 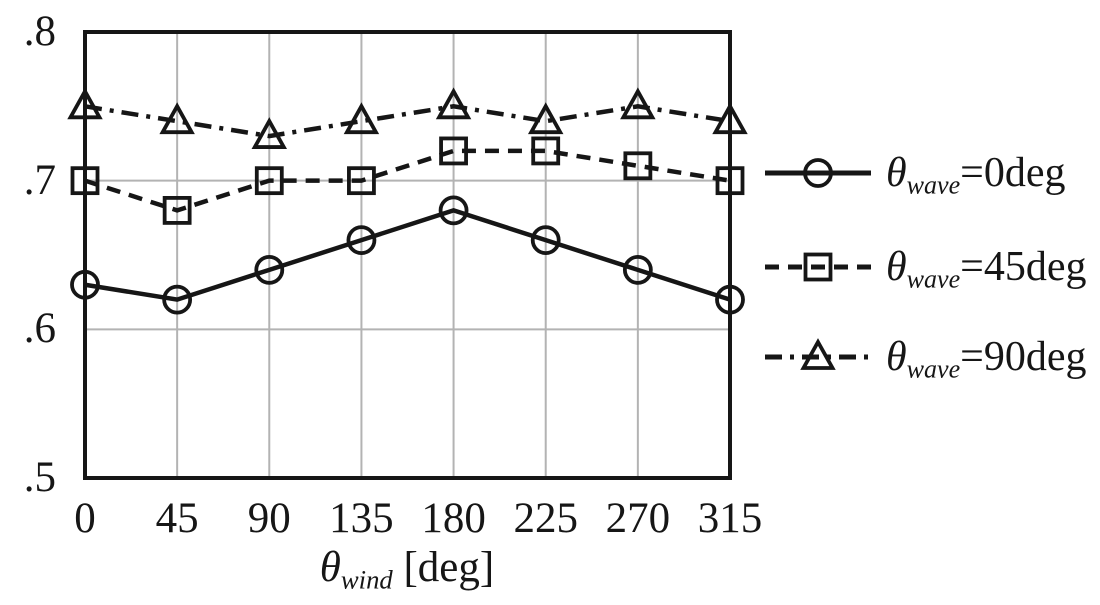 I want to click on x-axis-tick-label: 315, so click(x=730, y=518).